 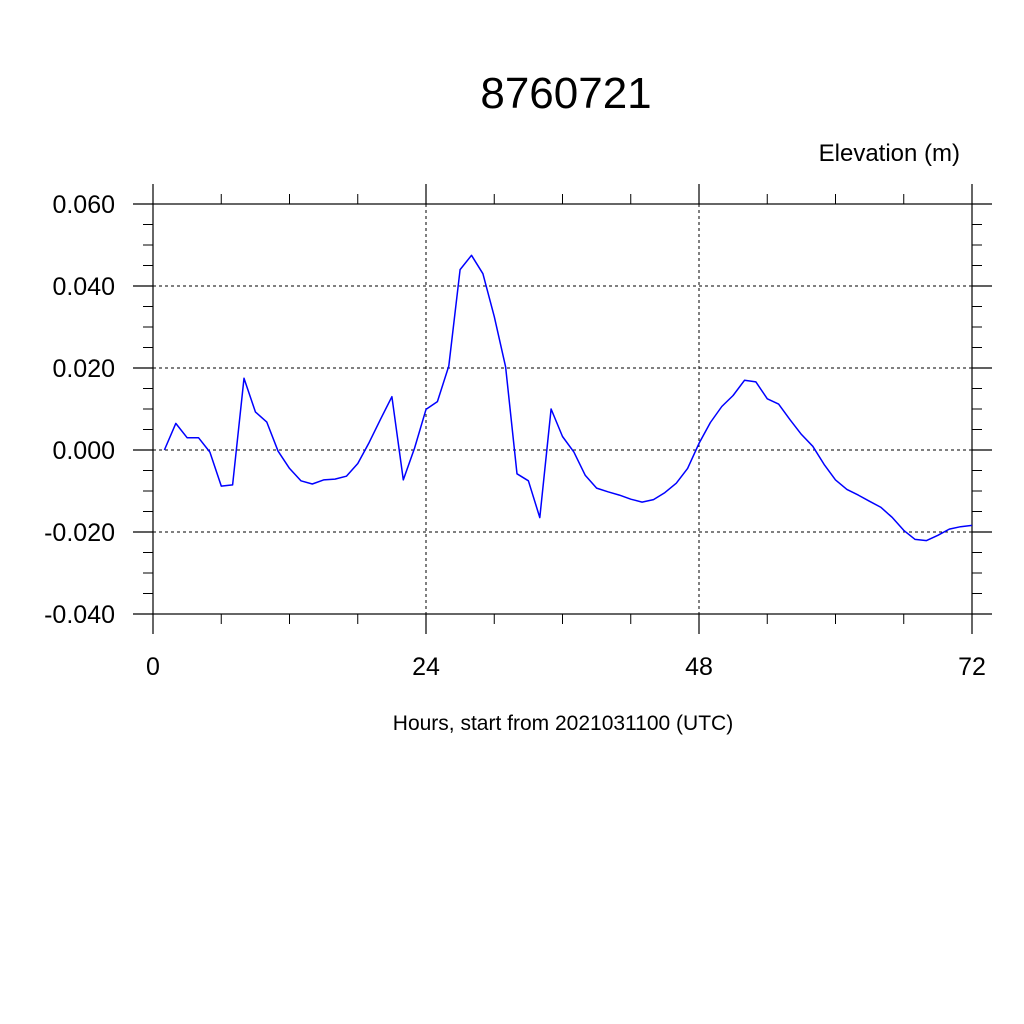 What do you see at coordinates (699, 667) in the screenshot?
I see `x-tick-label: 48` at bounding box center [699, 667].